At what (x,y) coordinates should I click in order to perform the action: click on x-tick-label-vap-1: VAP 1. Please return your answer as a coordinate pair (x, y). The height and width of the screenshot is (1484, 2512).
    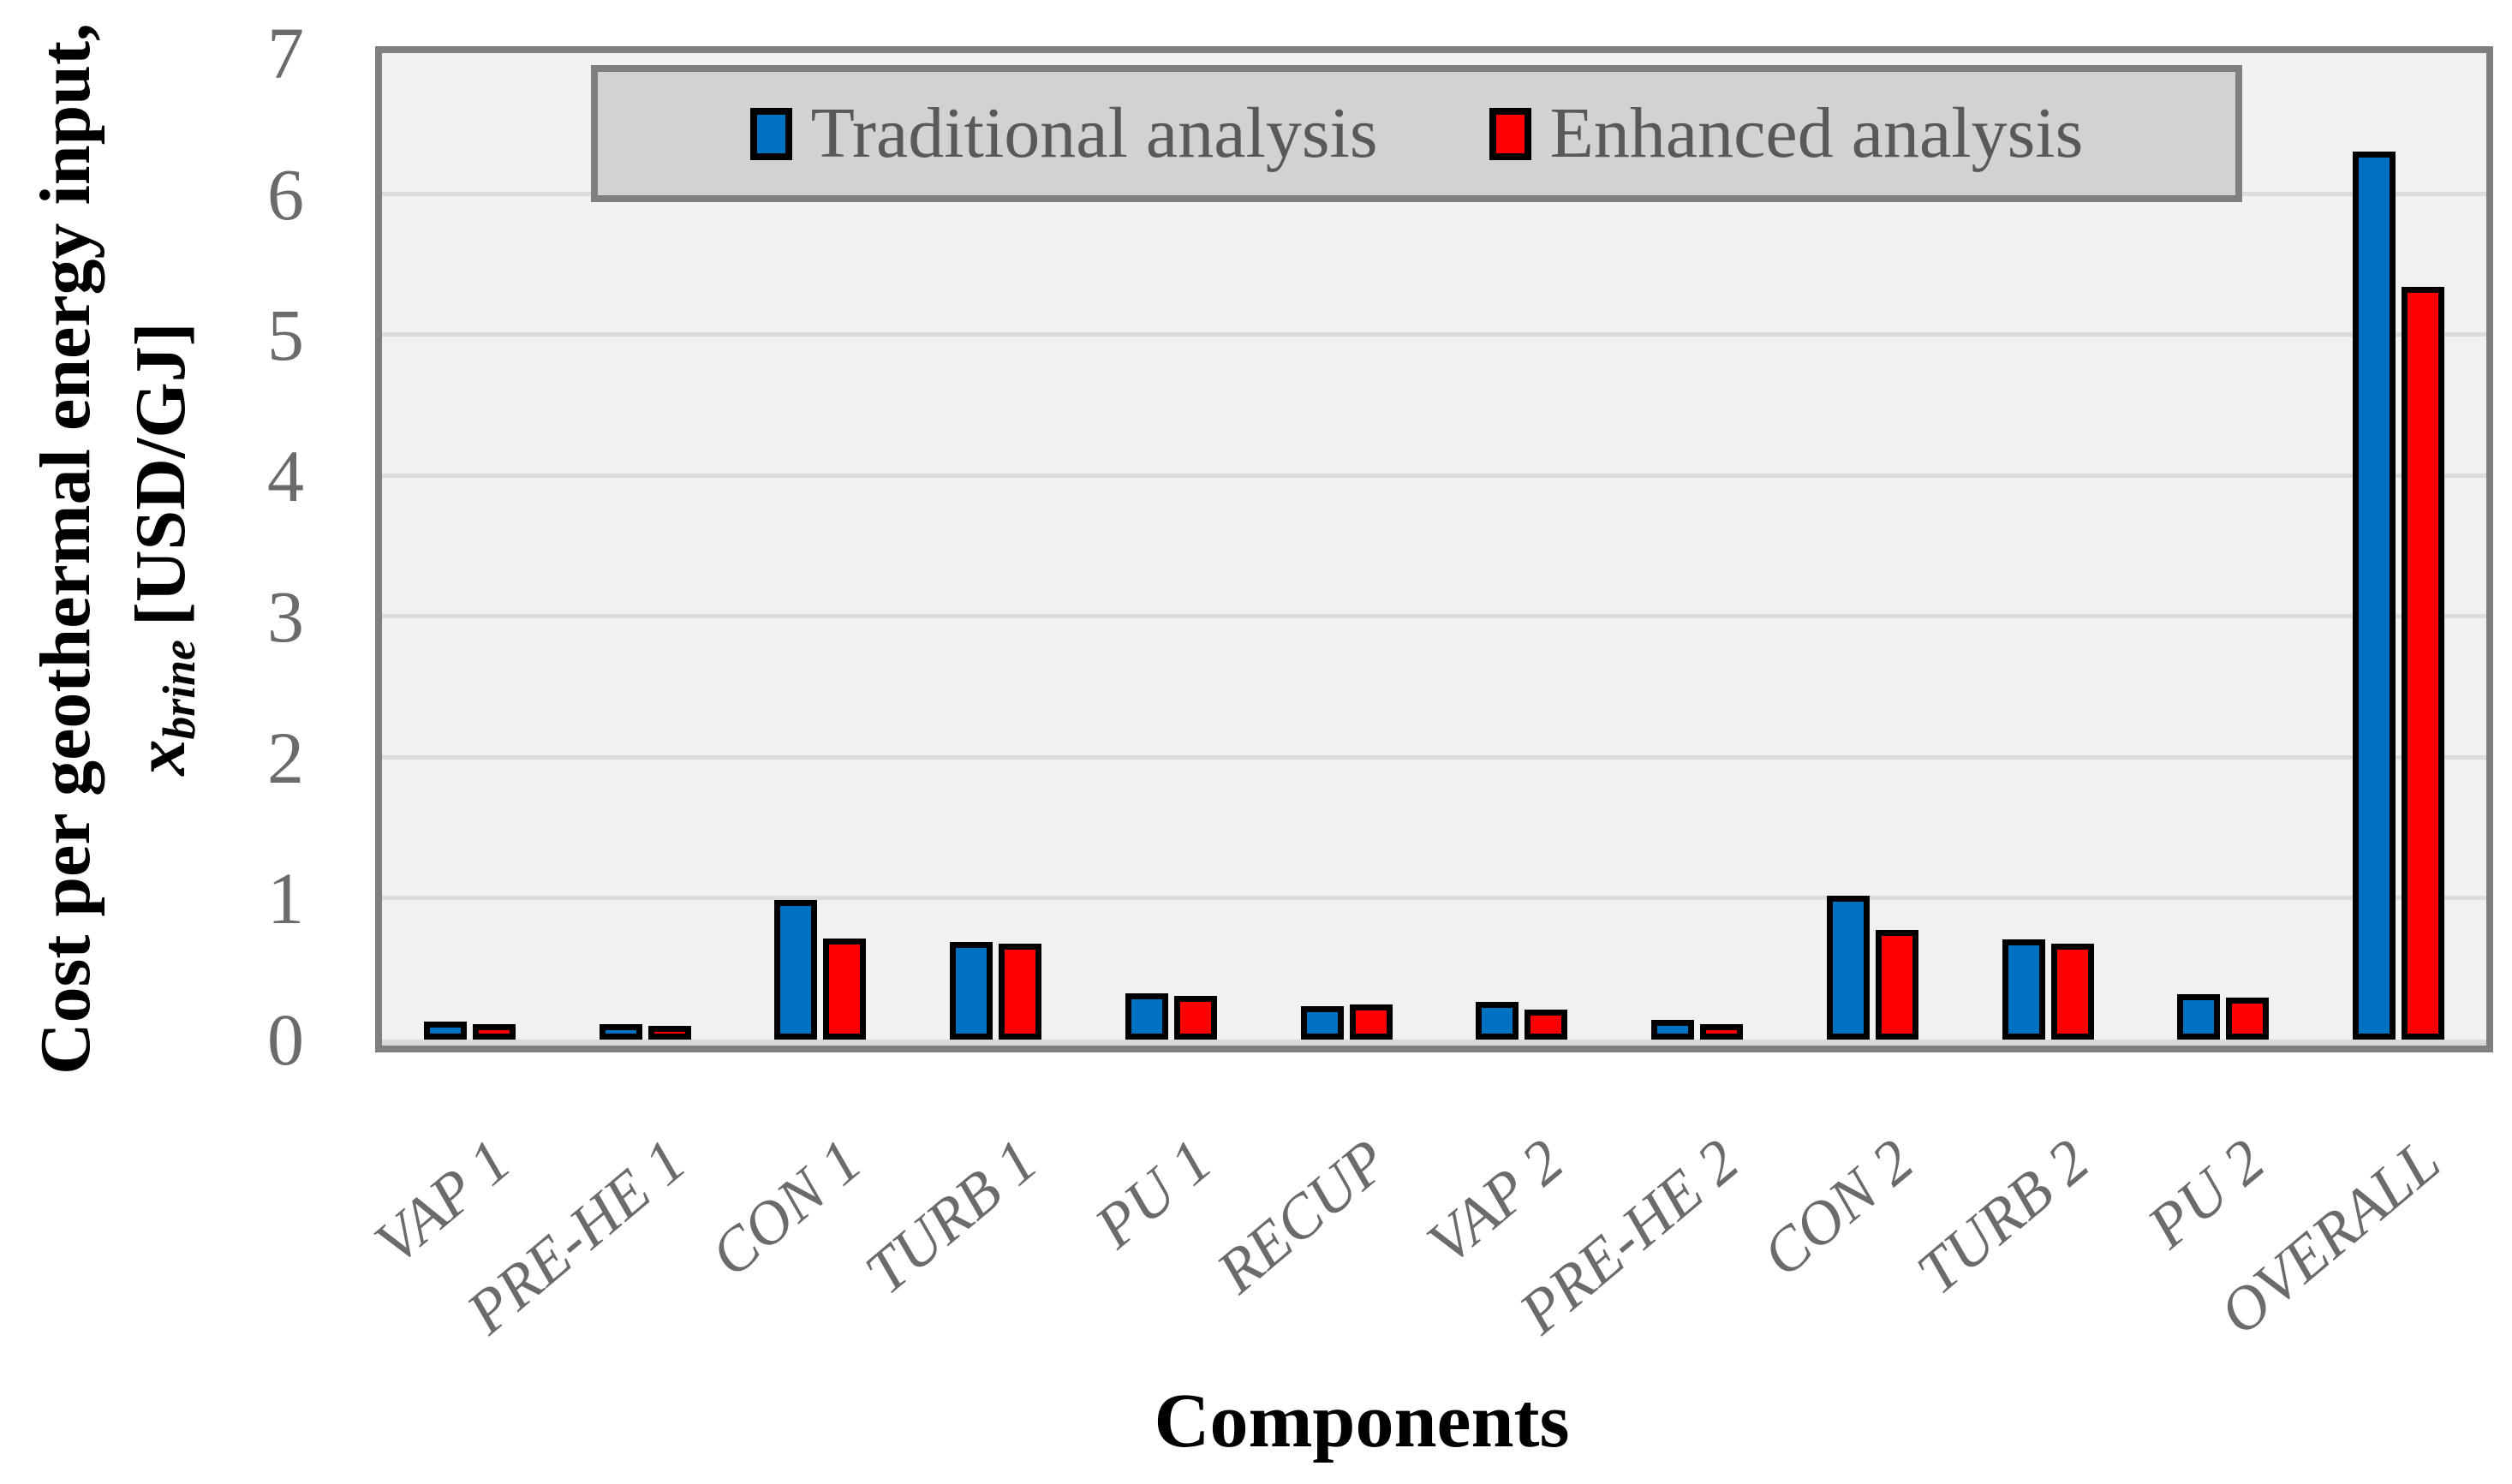
    Looking at the image, I should click on (442, 1201).